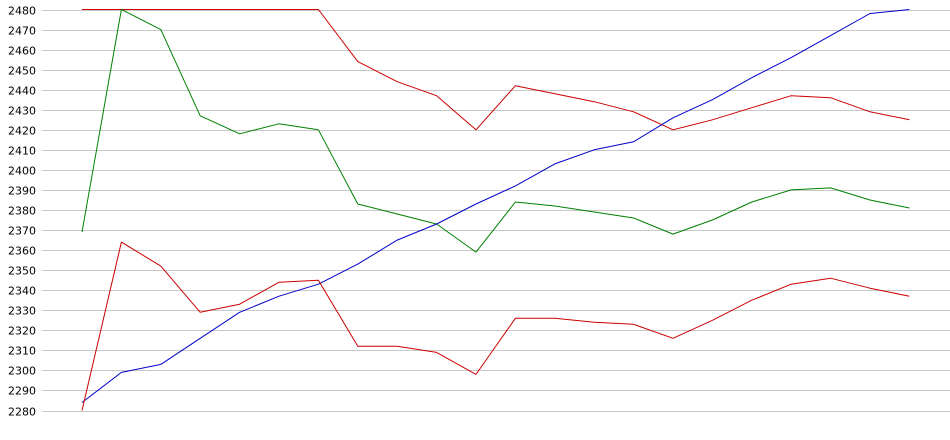 The width and height of the screenshot is (950, 440). Describe the element at coordinates (22, 11) in the screenshot. I see `y-tick-label: 2480` at that location.